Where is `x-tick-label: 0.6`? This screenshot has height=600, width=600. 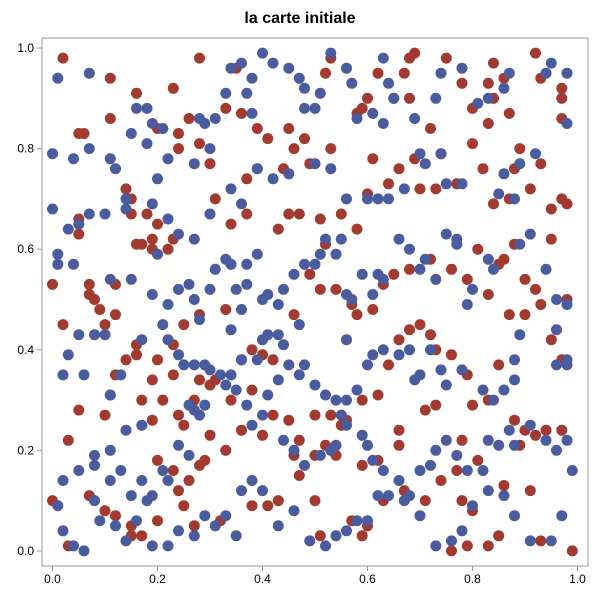 x-tick-label: 0.6 is located at coordinates (367, 579).